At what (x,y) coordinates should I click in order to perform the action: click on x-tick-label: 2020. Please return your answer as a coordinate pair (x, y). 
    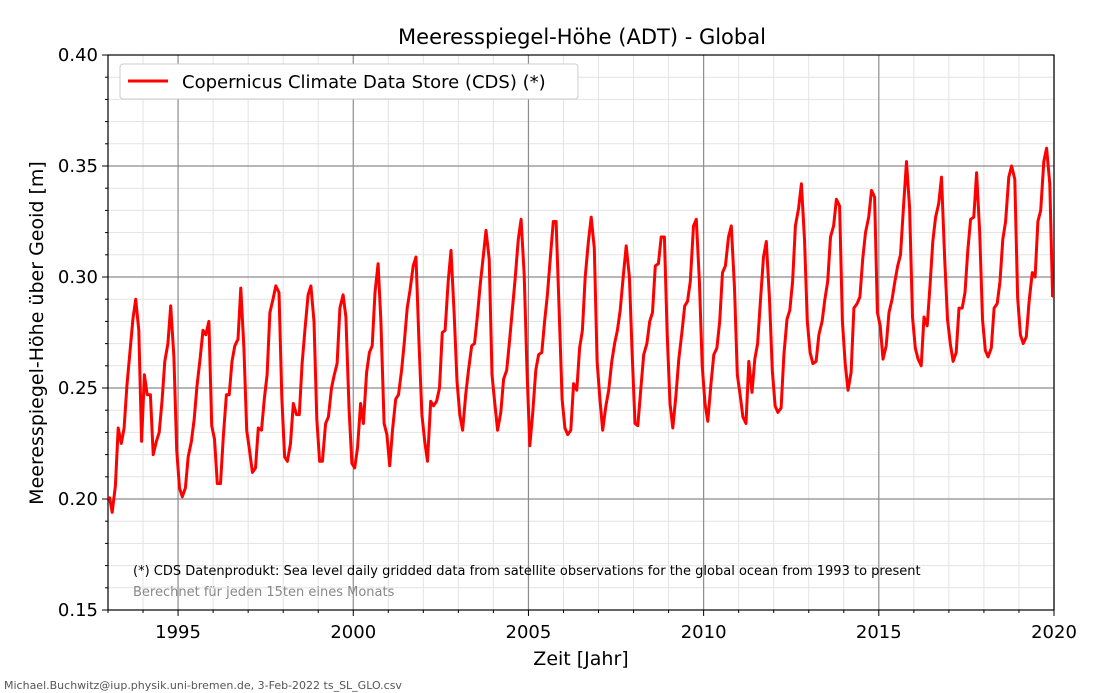
    Looking at the image, I should click on (1054, 632).